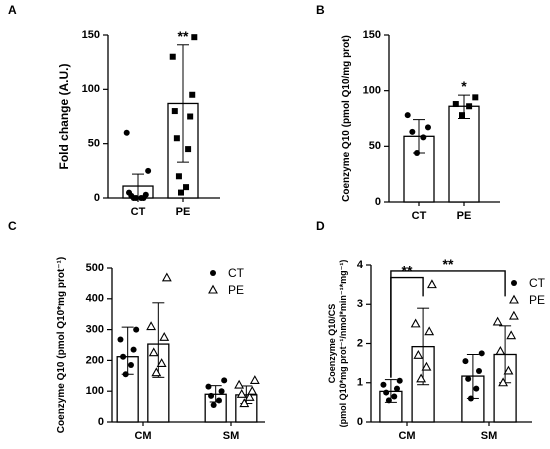  I want to click on panel-b-y-tick-label: 100, so click(372, 91).